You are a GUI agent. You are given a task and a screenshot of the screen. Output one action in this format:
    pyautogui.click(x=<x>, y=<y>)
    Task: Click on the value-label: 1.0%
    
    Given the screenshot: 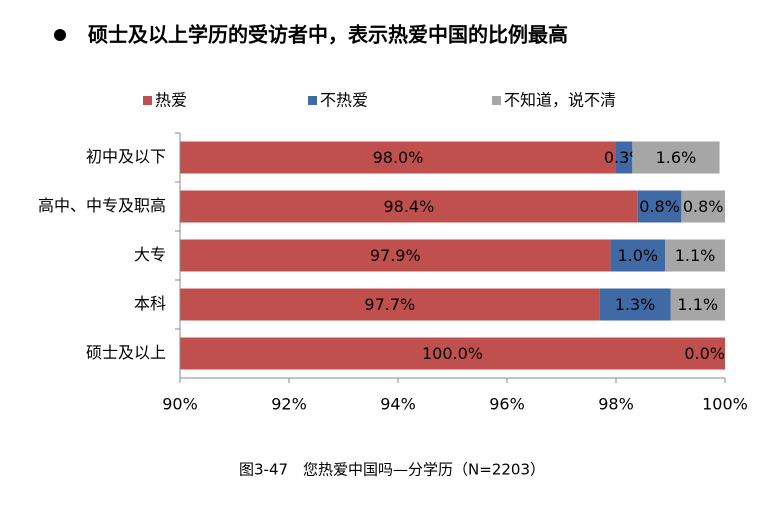 What is the action you would take?
    pyautogui.click(x=637, y=255)
    